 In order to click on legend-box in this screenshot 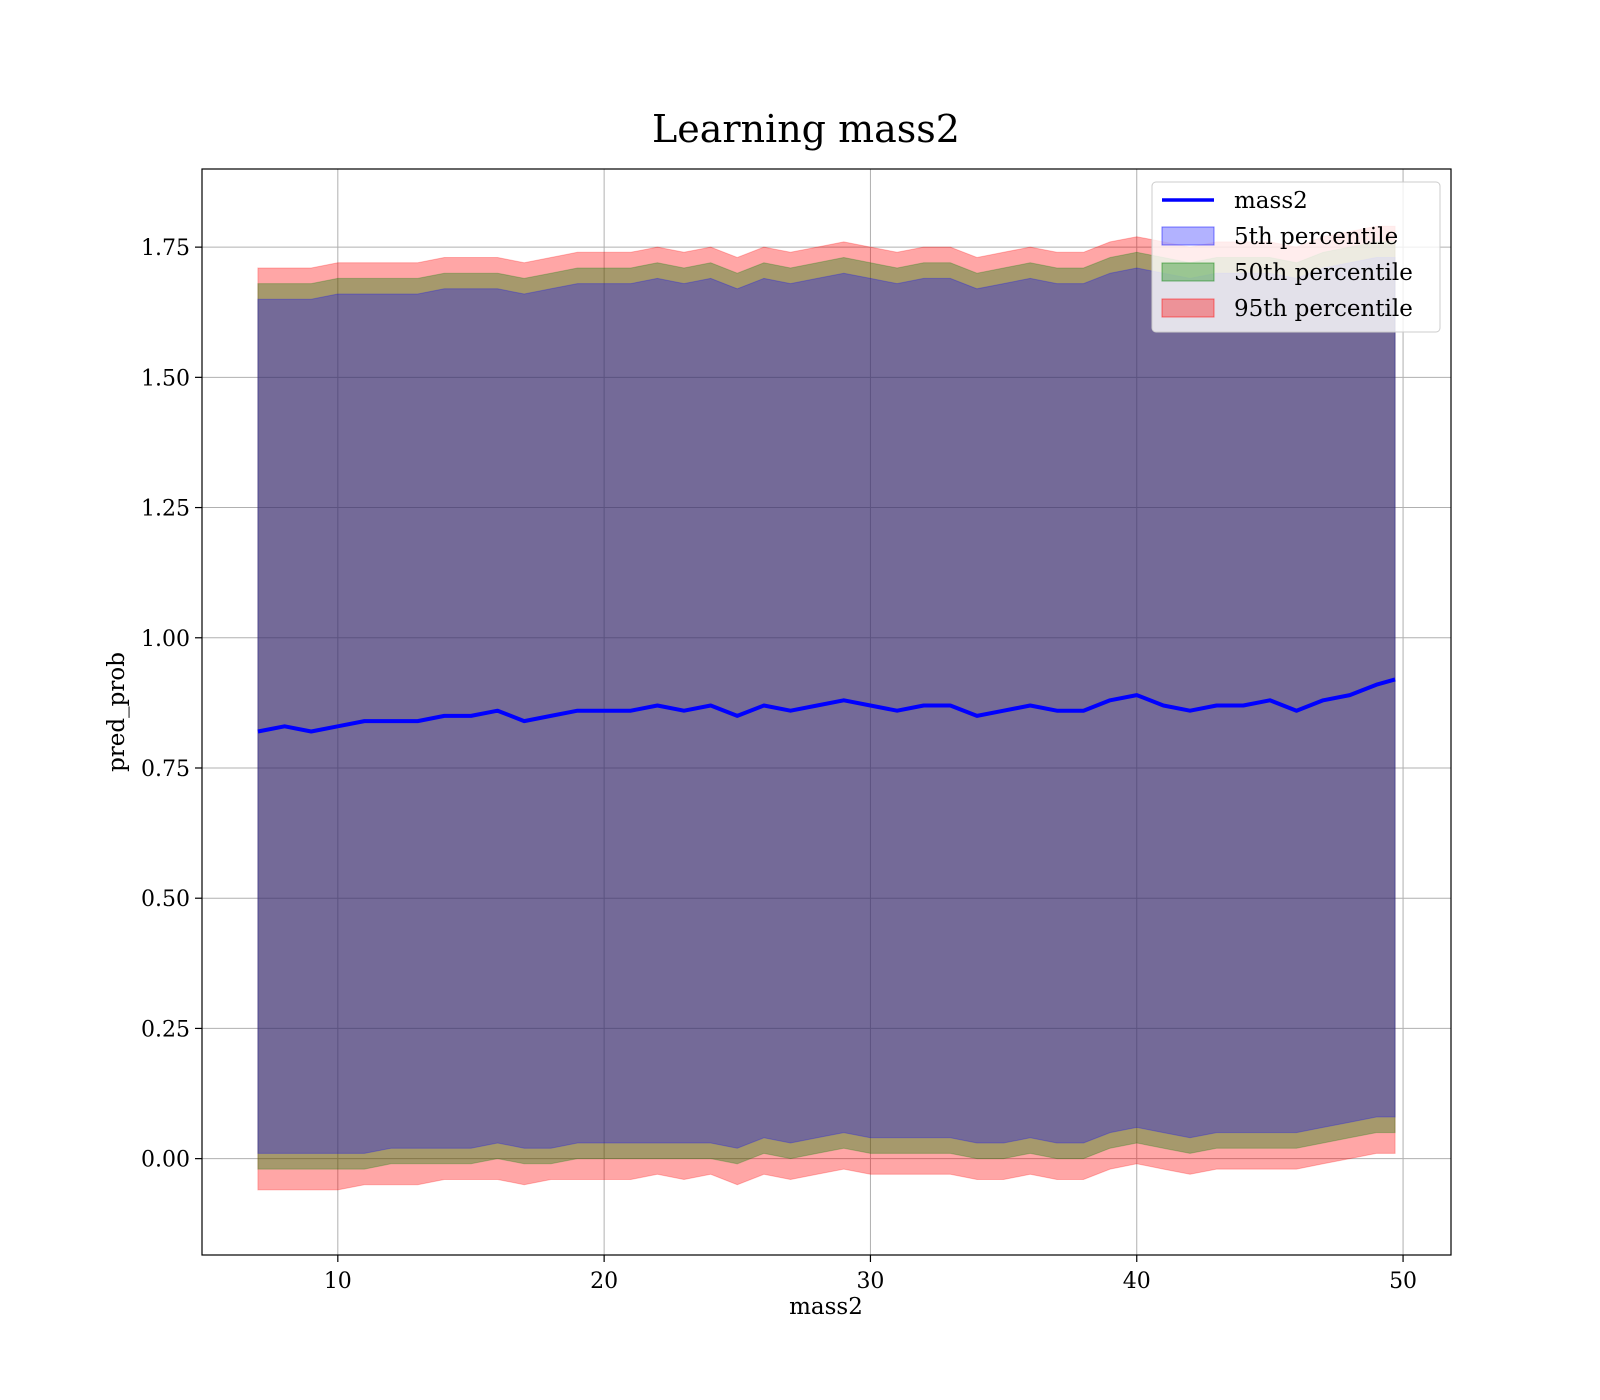, I will do `click(1296, 257)`.